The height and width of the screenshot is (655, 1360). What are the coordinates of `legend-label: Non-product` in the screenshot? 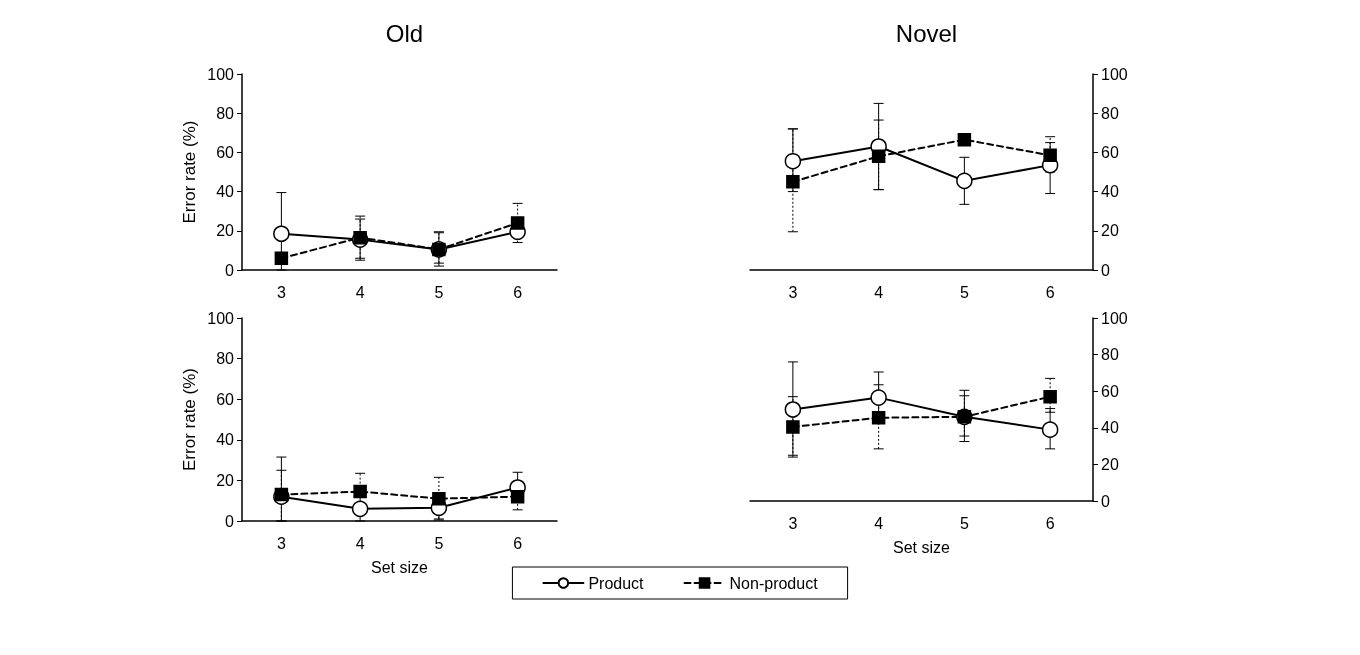 It's located at (774, 583).